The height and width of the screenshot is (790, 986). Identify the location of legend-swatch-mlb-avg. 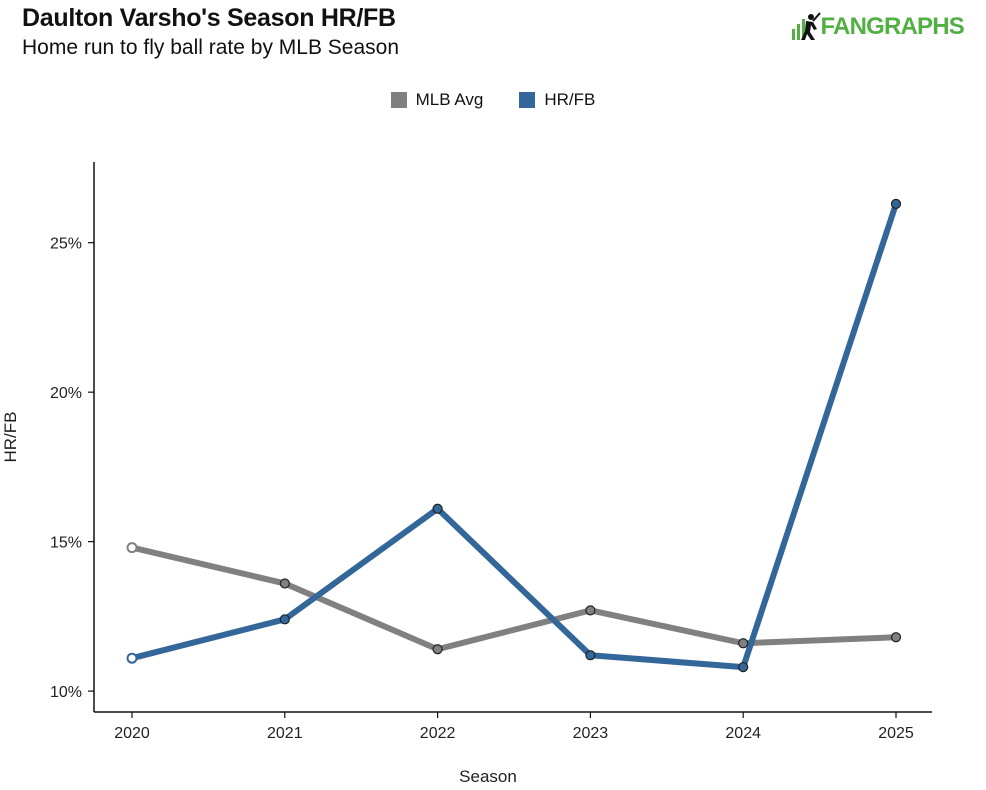
(398, 100).